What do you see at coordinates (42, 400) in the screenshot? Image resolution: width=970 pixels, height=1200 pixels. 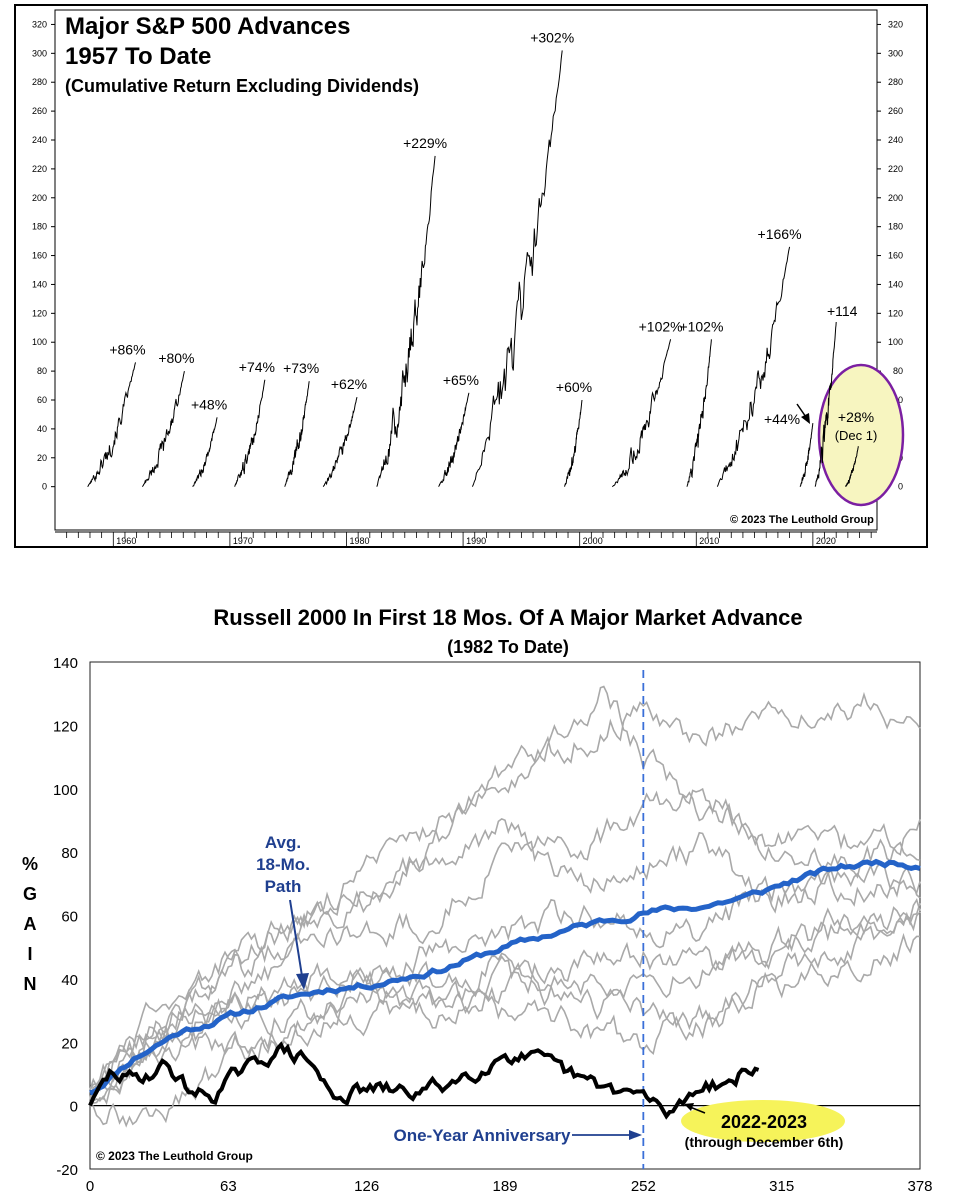 I see `chart1-ytick-label: 60` at bounding box center [42, 400].